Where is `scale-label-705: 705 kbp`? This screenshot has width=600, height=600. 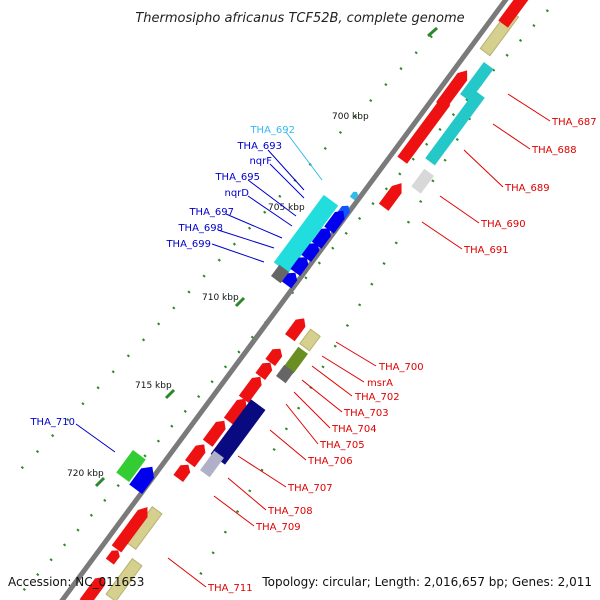 scale-label-705: 705 kbp is located at coordinates (286, 208).